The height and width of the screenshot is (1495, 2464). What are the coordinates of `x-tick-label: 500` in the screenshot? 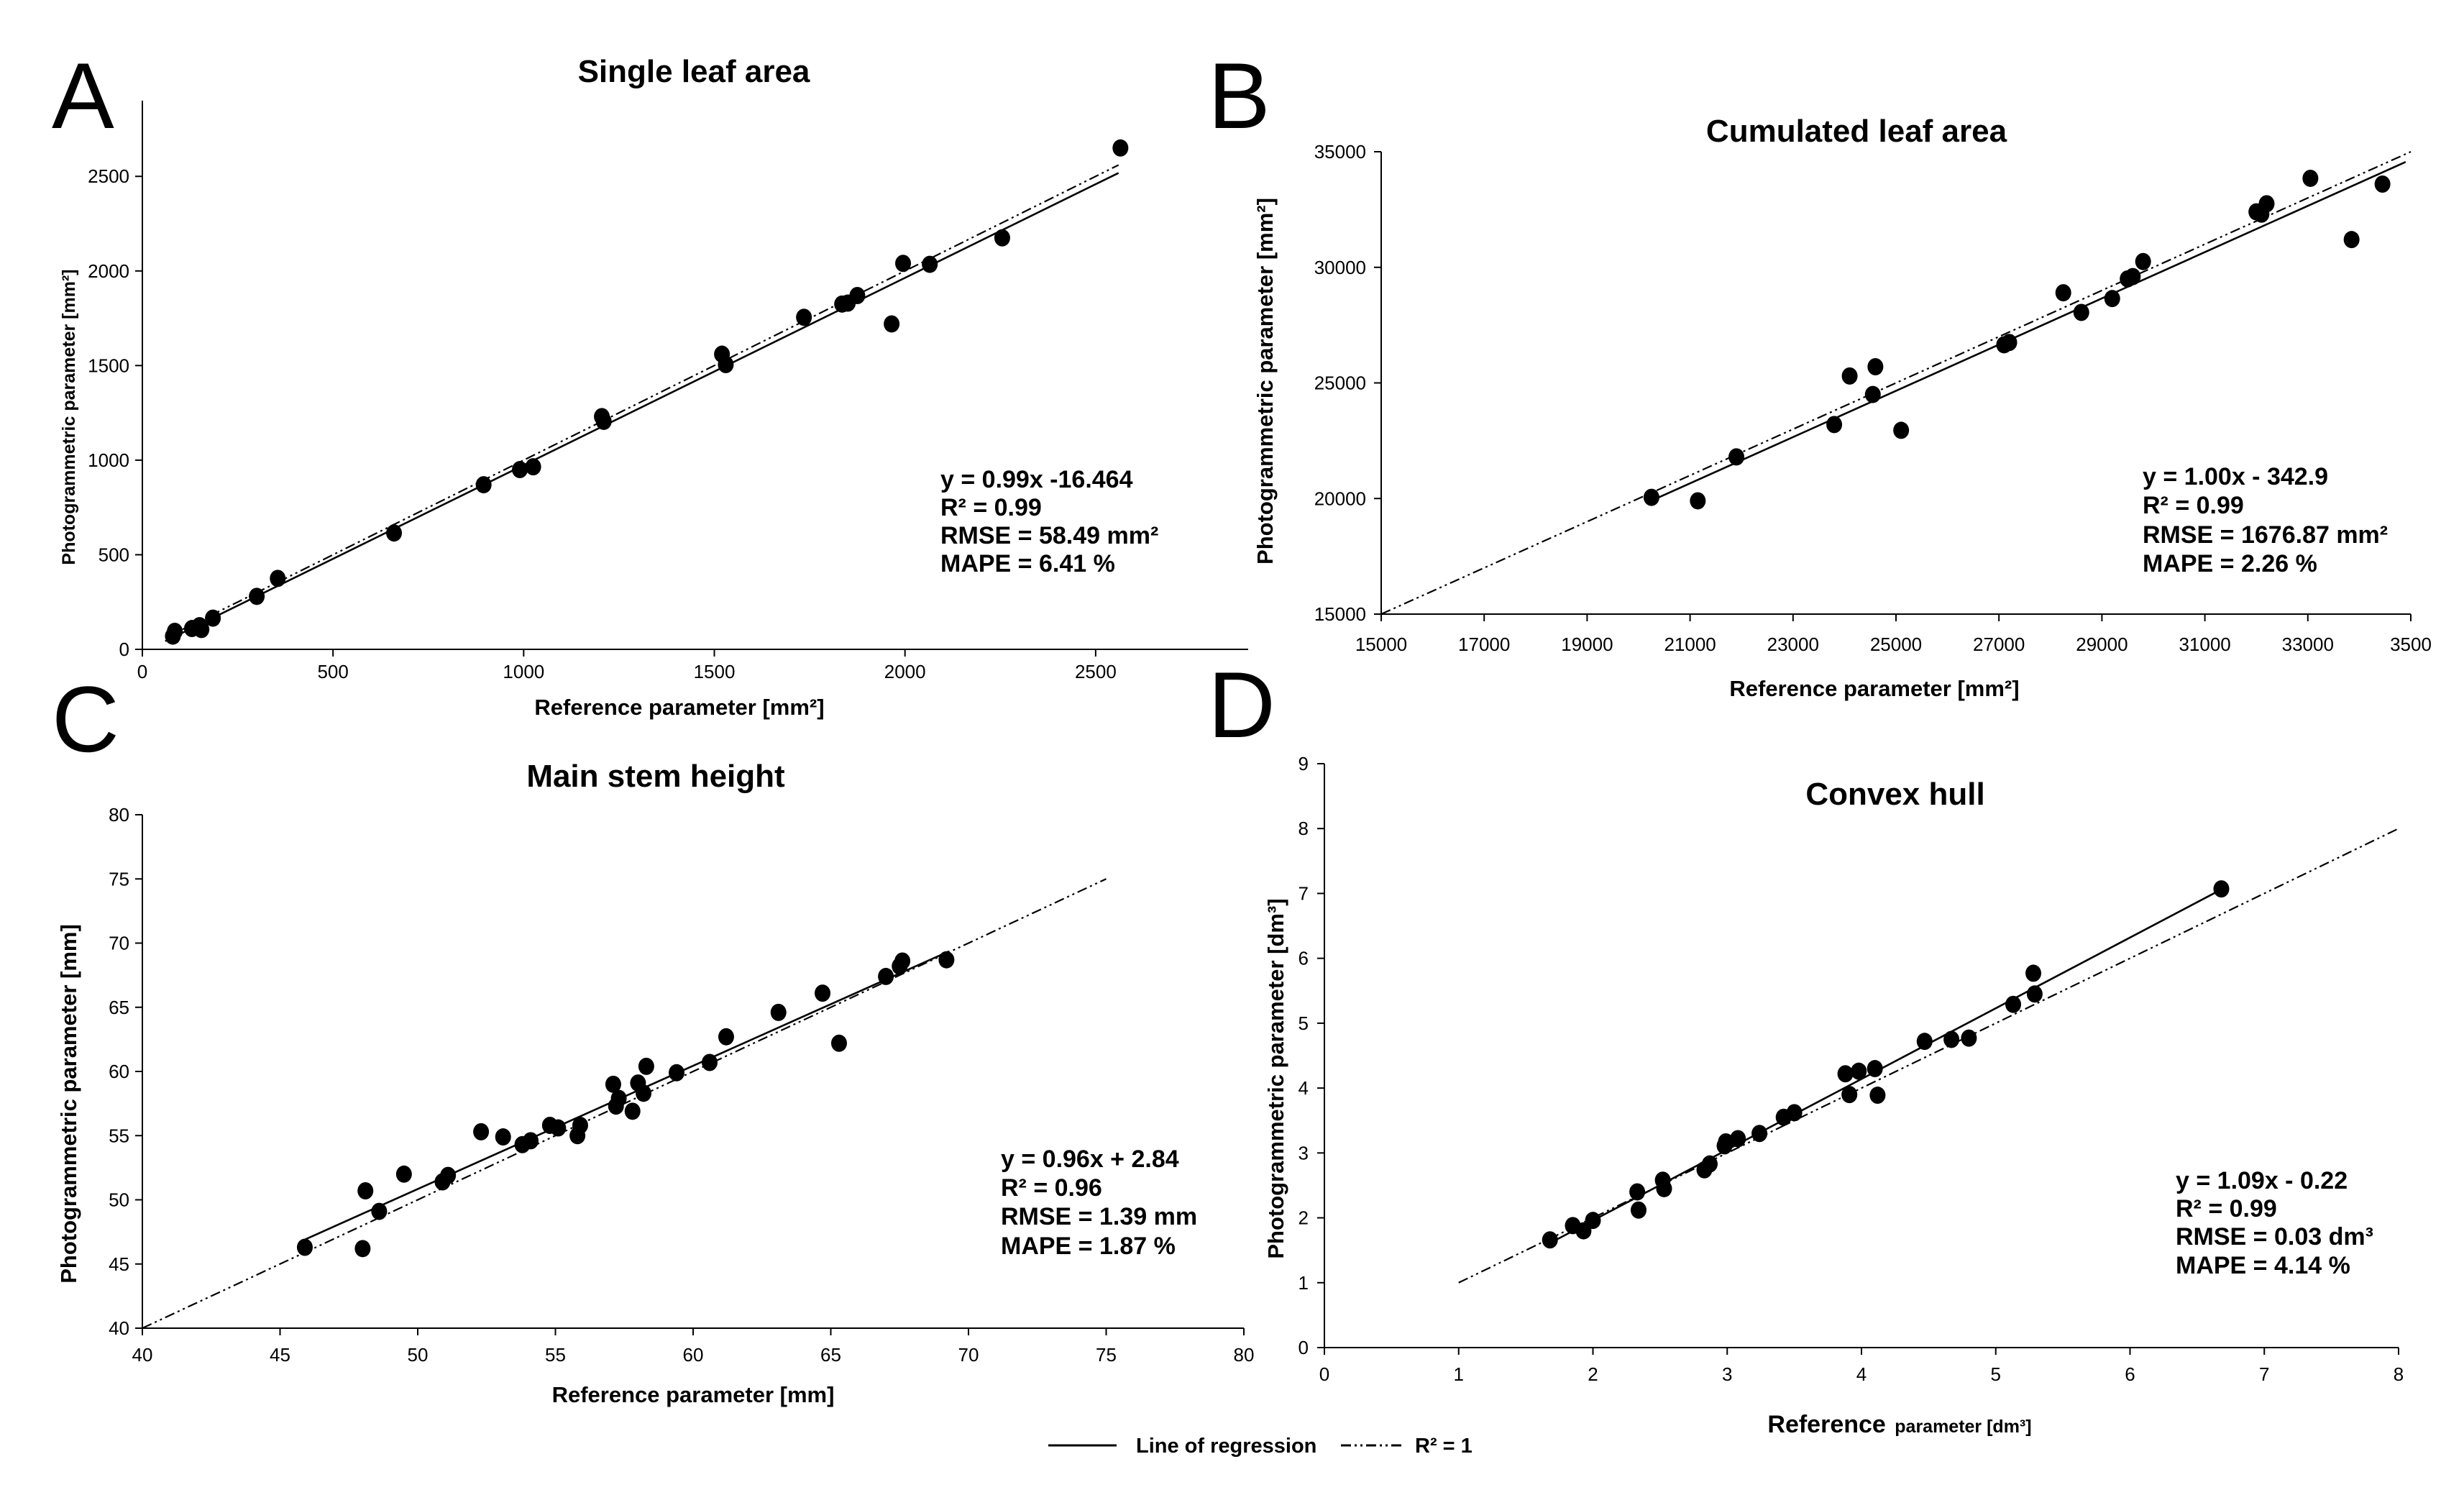 It's located at (332, 672).